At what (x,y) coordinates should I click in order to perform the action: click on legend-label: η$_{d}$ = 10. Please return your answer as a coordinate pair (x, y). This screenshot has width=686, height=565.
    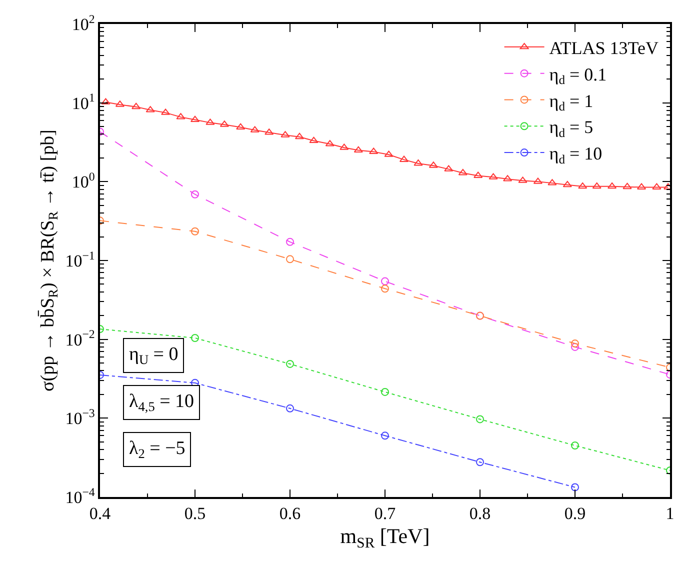
    Looking at the image, I should click on (575, 155).